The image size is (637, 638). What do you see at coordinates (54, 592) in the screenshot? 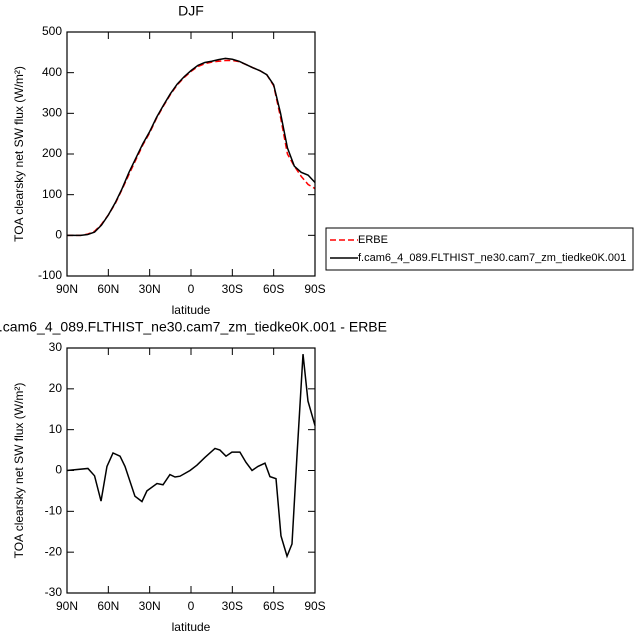
I see `y-tick-label: -30` at bounding box center [54, 592].